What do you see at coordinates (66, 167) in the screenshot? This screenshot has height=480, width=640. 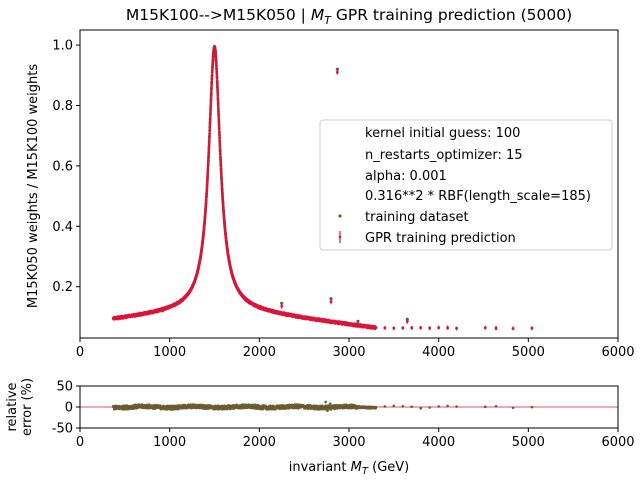 I see `main-y-ticks: 0.2 0.4 0.6 0.8 1.0` at bounding box center [66, 167].